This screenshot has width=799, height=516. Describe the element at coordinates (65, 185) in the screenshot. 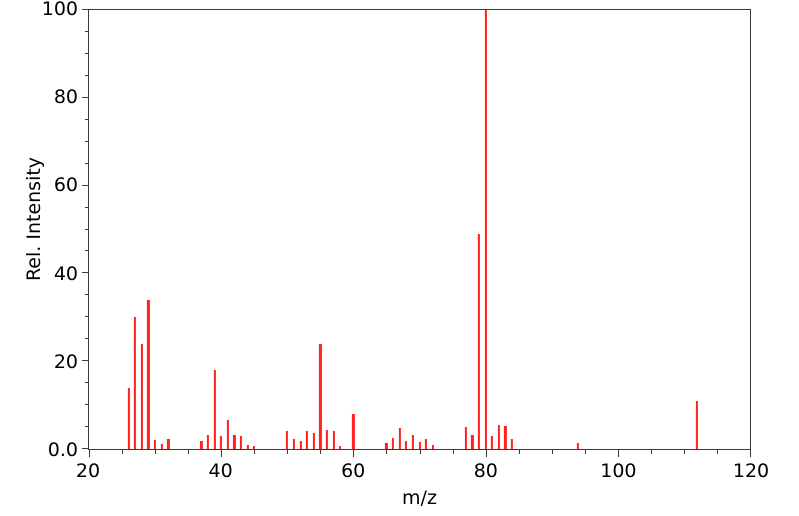

I see `y-axis-tick-label: 60` at that location.